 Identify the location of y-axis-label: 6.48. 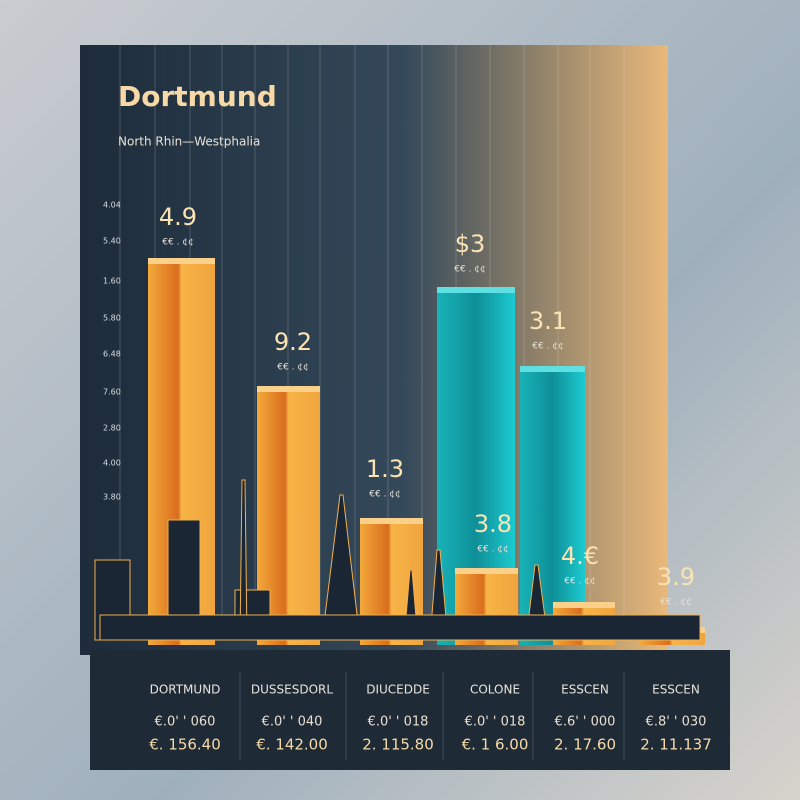
(112, 354).